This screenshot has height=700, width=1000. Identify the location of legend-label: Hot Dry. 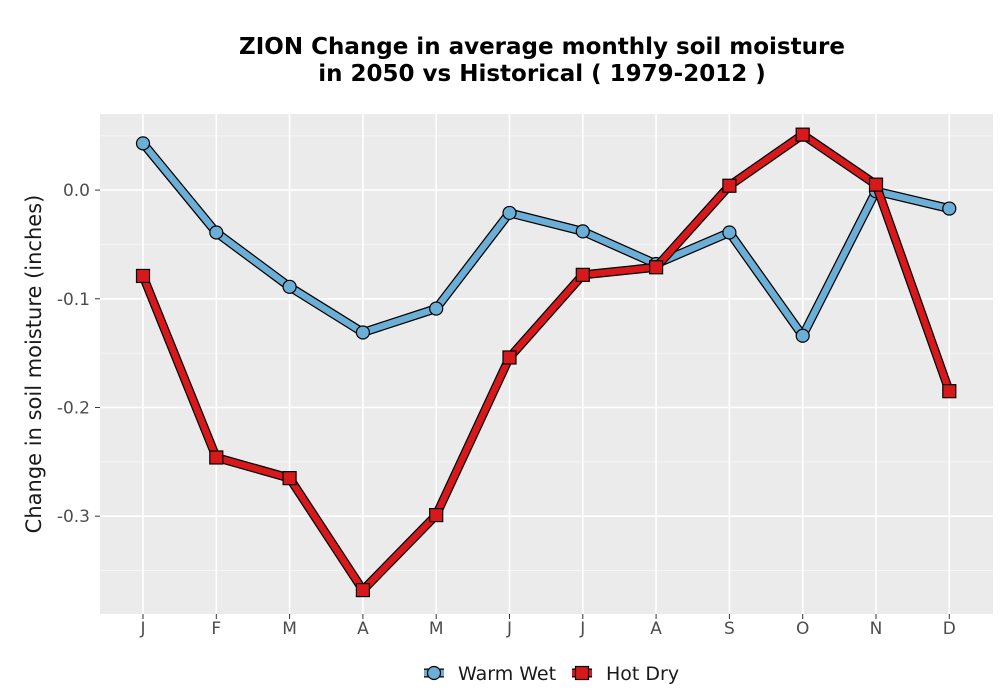
(642, 674).